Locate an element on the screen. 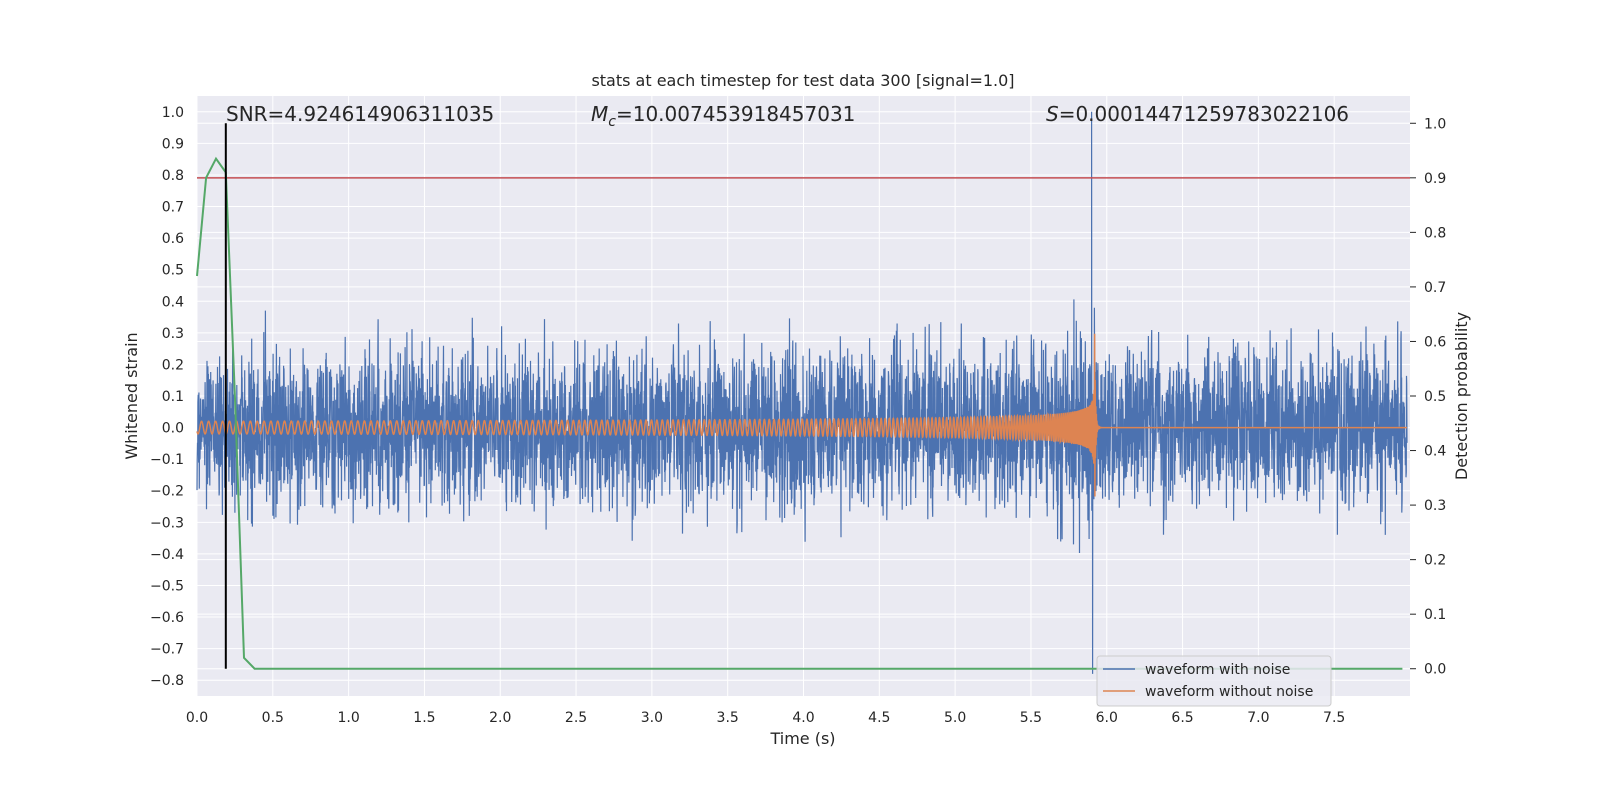 Image resolution: width=1600 pixels, height=800 pixels. y-left-tick-label: −0.2 is located at coordinates (167, 492).